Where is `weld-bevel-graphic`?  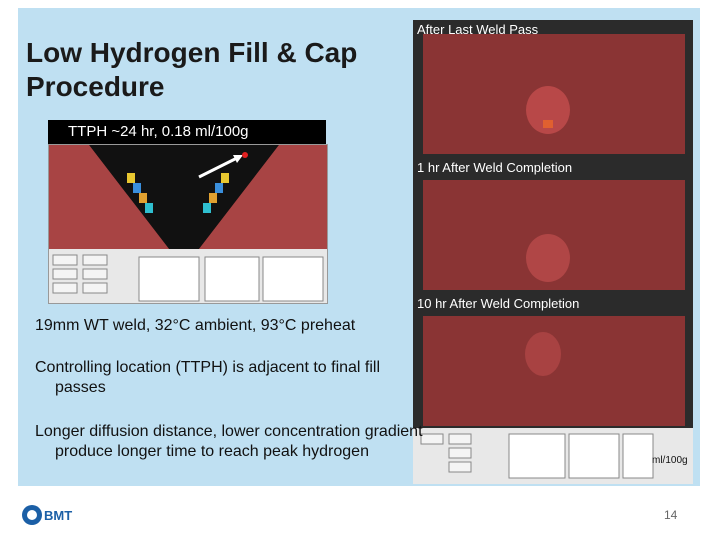
weld-bevel-graphic is located at coordinates (188, 224).